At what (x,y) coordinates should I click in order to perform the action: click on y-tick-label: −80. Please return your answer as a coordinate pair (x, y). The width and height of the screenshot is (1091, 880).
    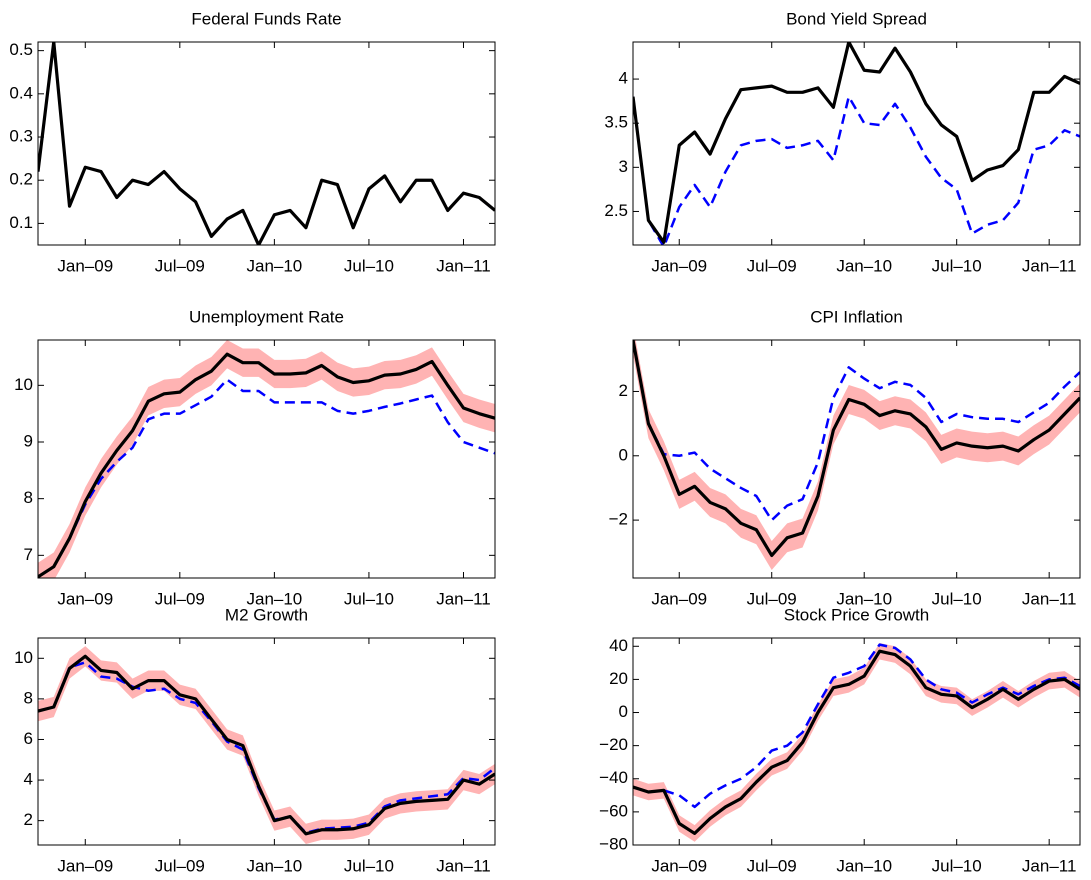
    Looking at the image, I should click on (613, 843).